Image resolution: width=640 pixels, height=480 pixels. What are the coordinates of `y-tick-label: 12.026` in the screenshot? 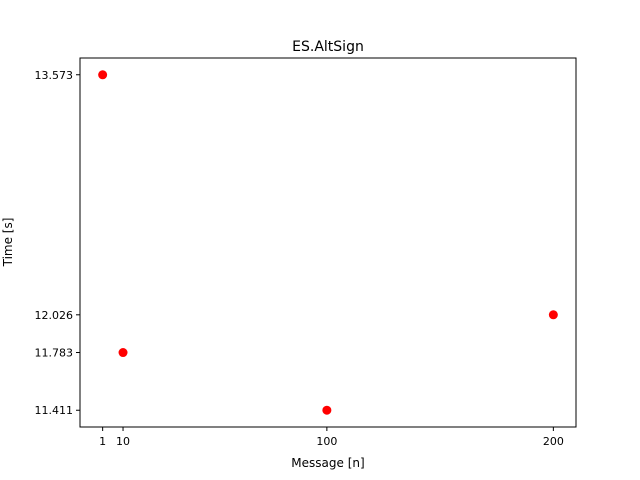 It's located at (54, 315).